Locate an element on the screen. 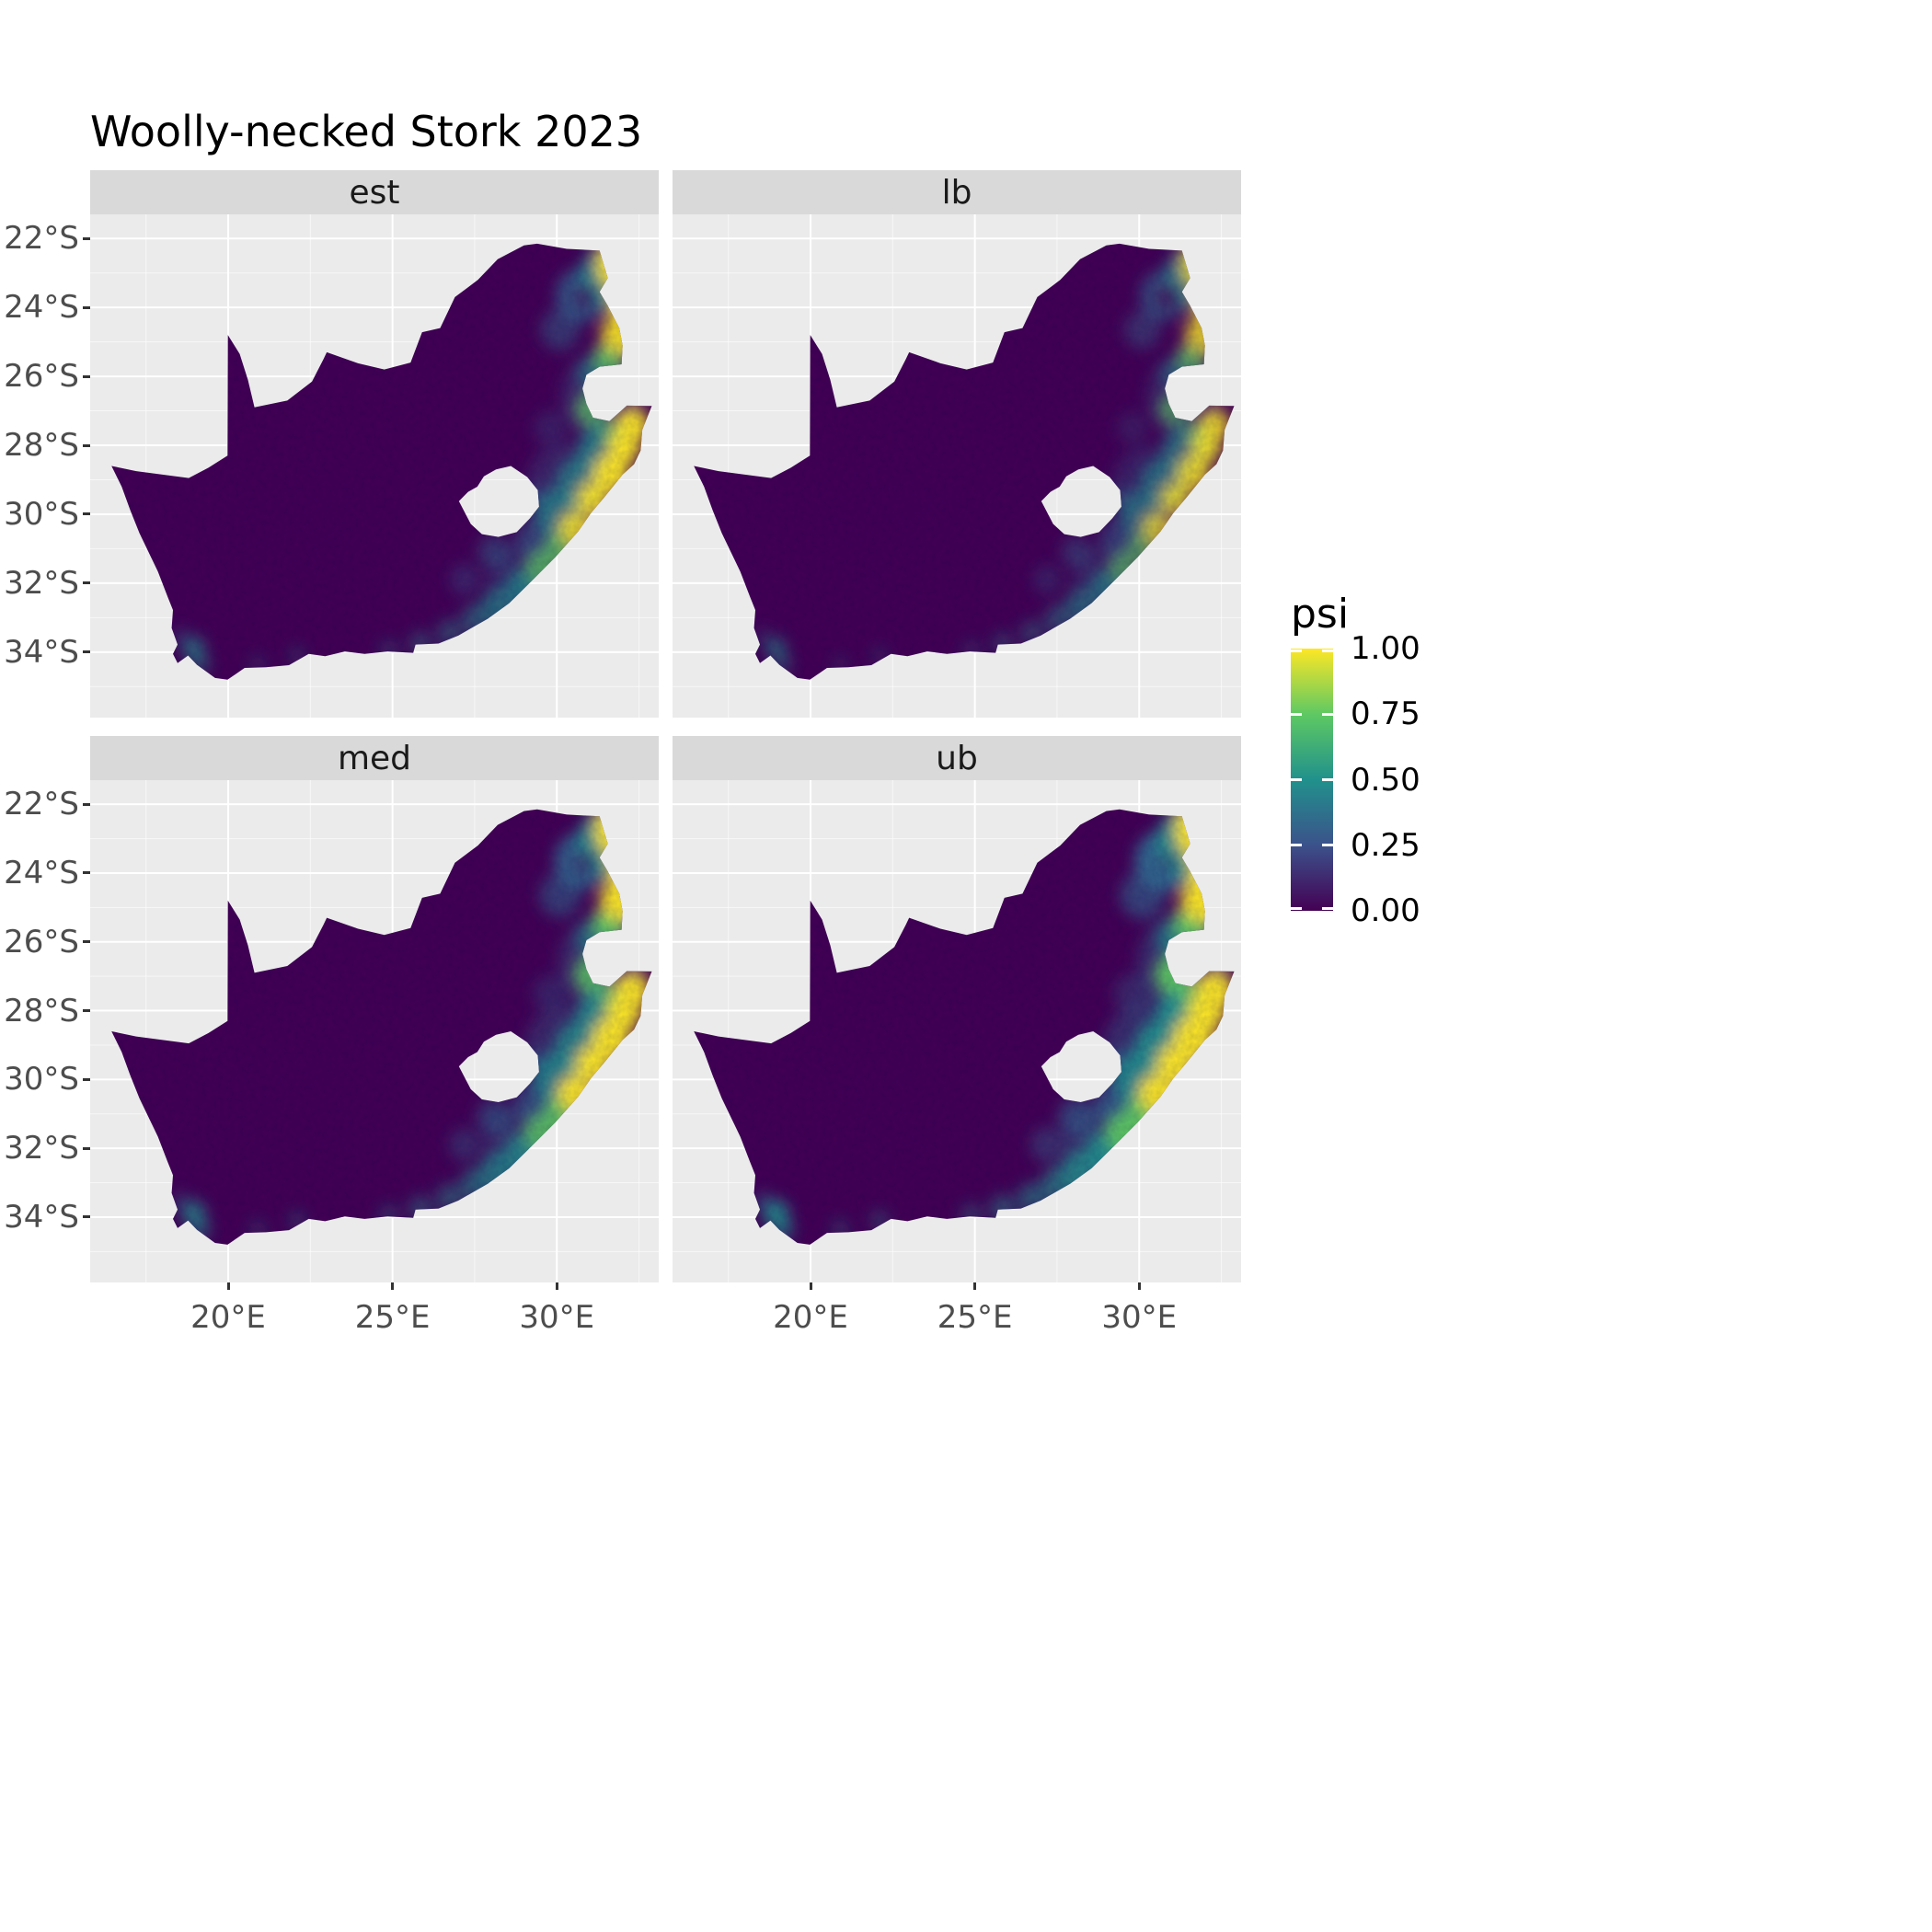 The image size is (1932, 1932). facet-strip-ub: ub is located at coordinates (957, 758).